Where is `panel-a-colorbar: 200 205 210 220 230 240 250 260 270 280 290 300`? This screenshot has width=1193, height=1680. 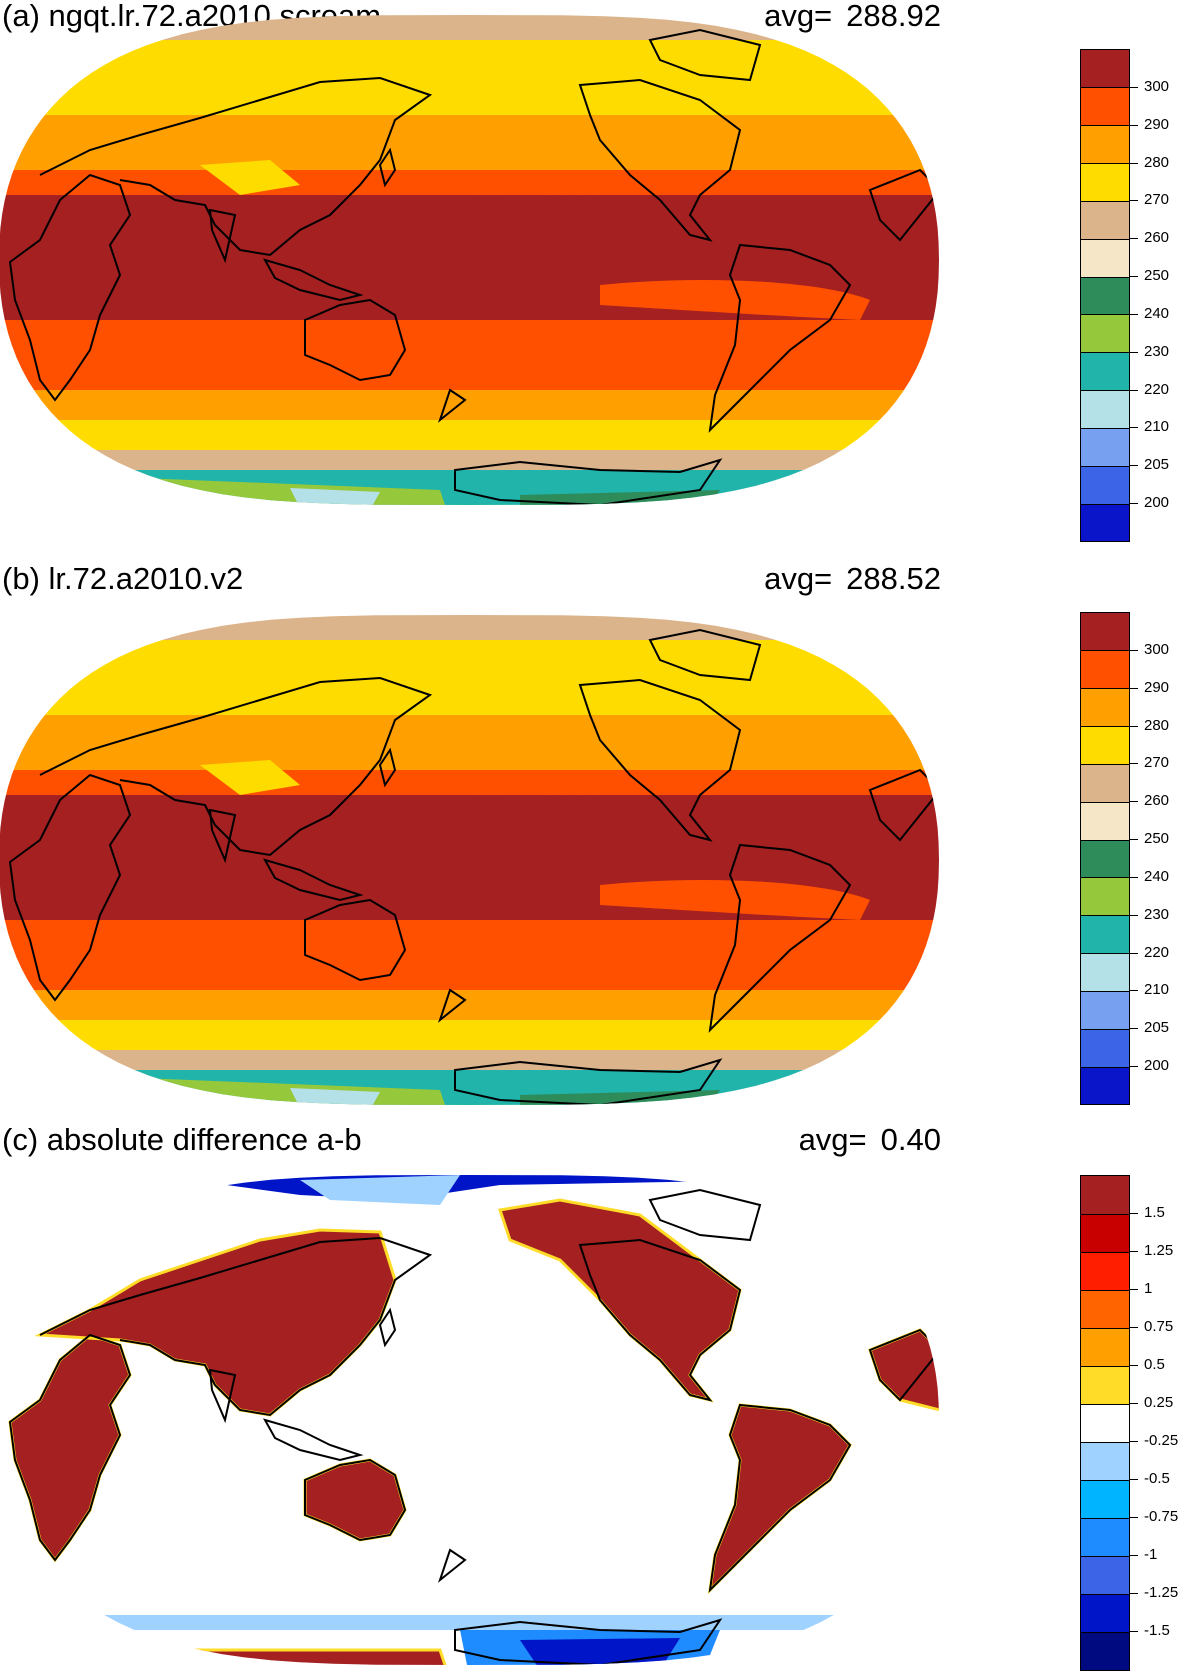 panel-a-colorbar: 200 205 210 220 230 240 250 260 270 280 290 300 is located at coordinates (1135, 296).